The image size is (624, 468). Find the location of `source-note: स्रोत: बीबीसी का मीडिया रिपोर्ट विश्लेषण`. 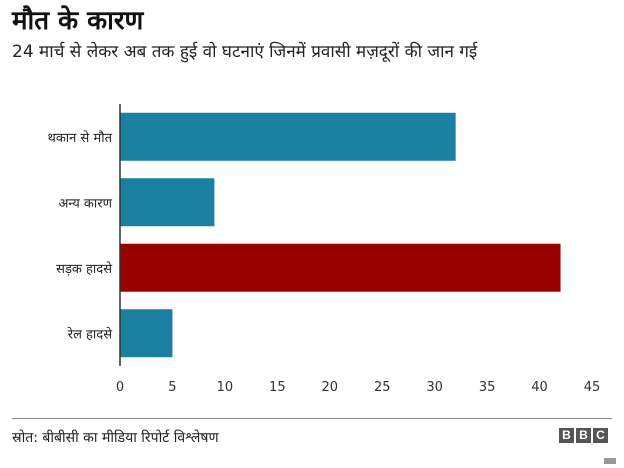

source-note: स्रोत: बीबीसी का मीडिया रिपोर्ट विश्लेषण is located at coordinates (115, 438).